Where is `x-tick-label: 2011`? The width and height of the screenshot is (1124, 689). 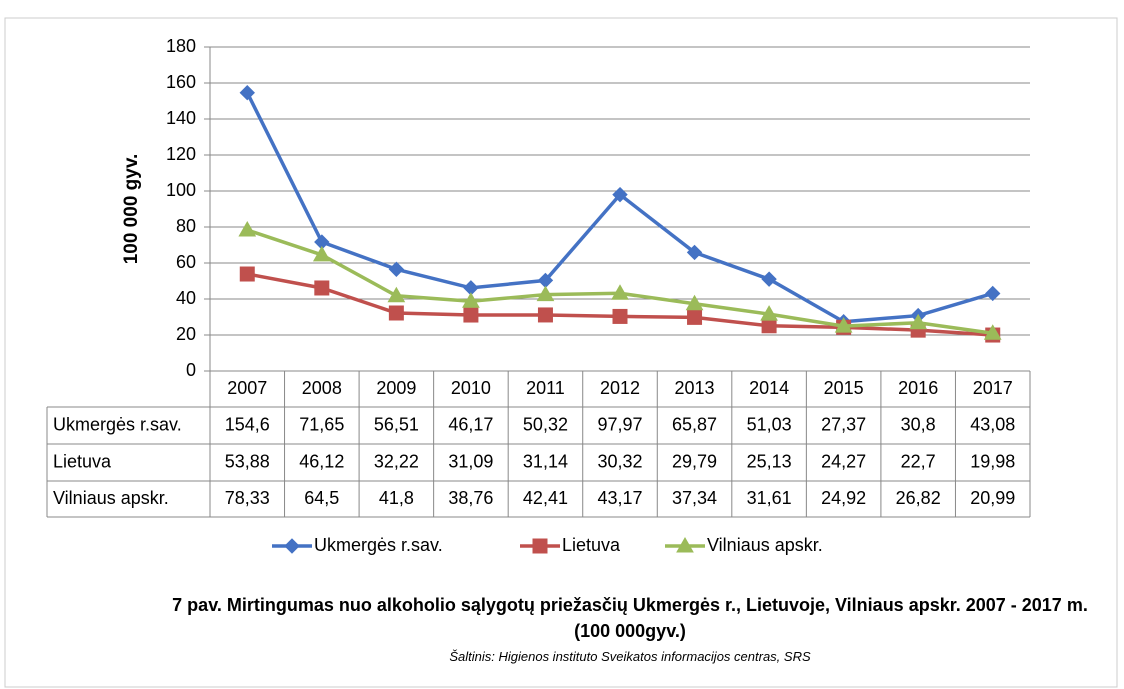
x-tick-label: 2011 is located at coordinates (545, 388).